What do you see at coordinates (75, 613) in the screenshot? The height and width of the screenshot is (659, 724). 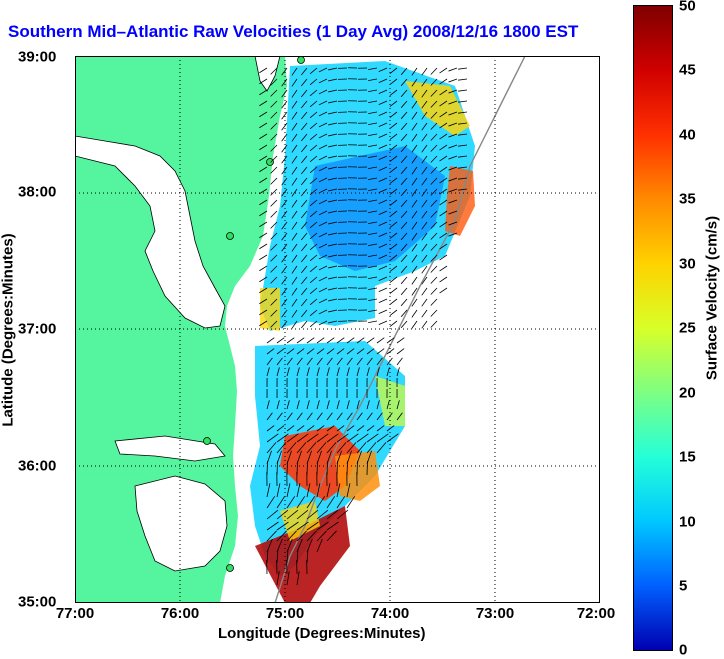 I see `x-tick-label: 77:00` at bounding box center [75, 613].